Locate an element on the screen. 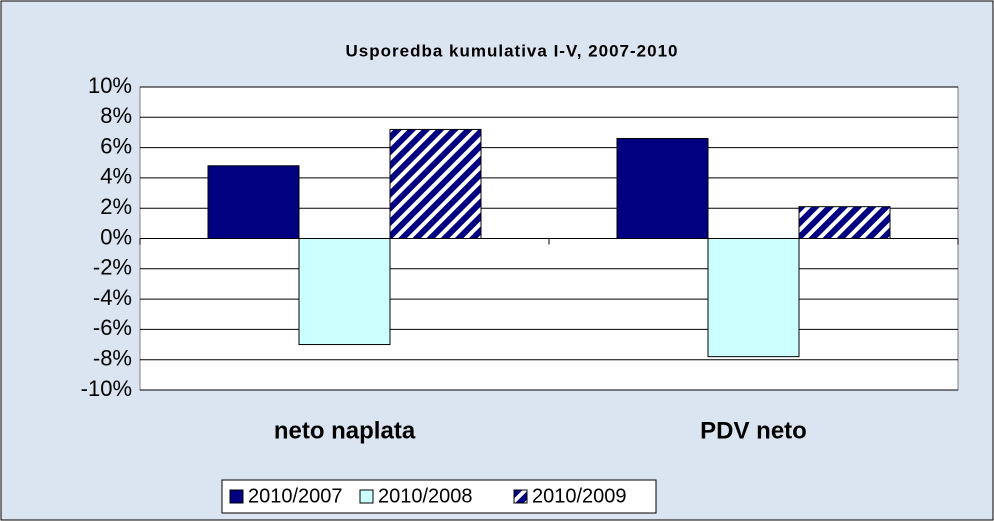 This screenshot has height=521, width=994. legend-label: 2010/2008 is located at coordinates (425, 496).